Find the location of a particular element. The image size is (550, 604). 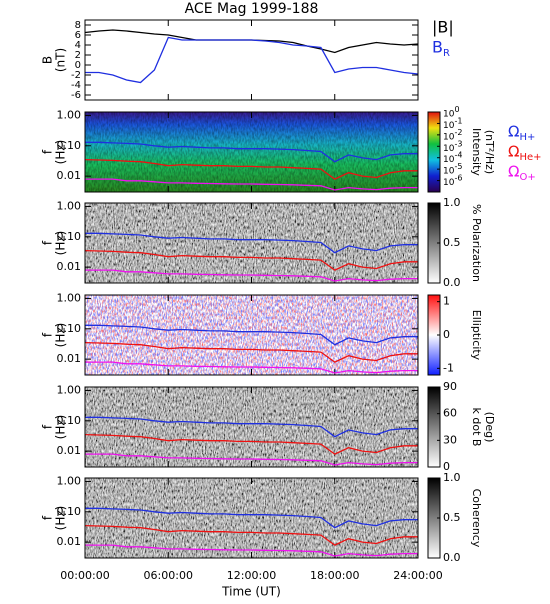

spectrogram-blue is located at coordinates (251, 335).